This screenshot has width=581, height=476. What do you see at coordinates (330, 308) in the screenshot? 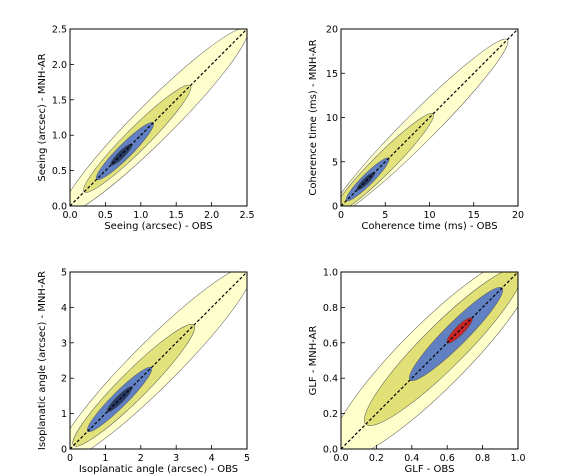
I see `y-tick-label: 0.8` at bounding box center [330, 308].